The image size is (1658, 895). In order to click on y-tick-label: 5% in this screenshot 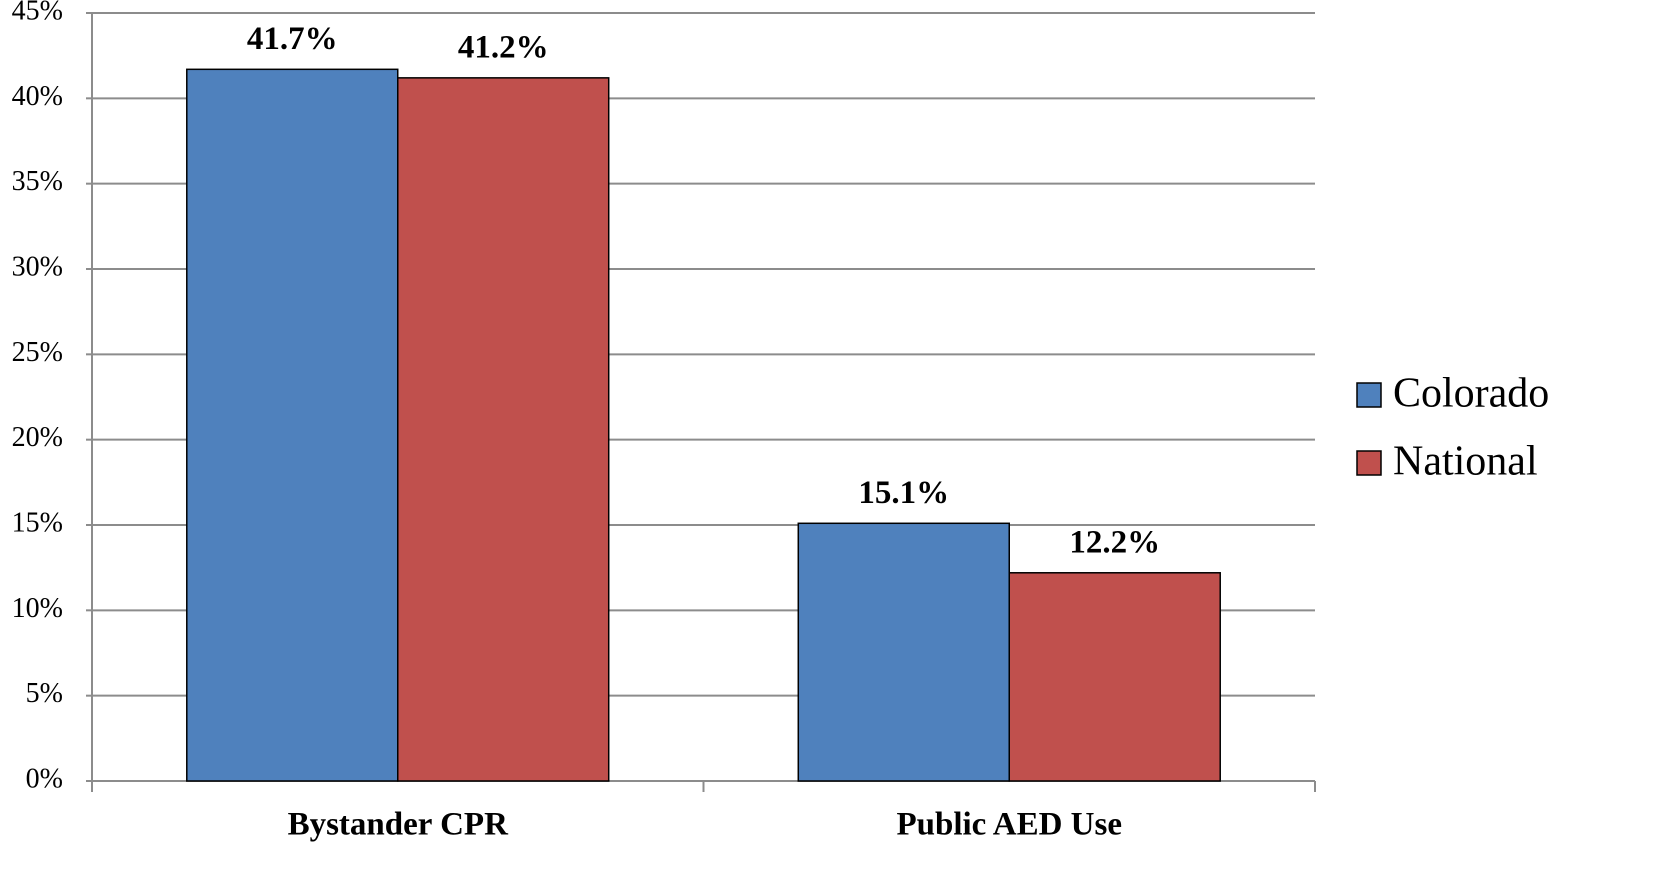, I will do `click(44, 693)`.